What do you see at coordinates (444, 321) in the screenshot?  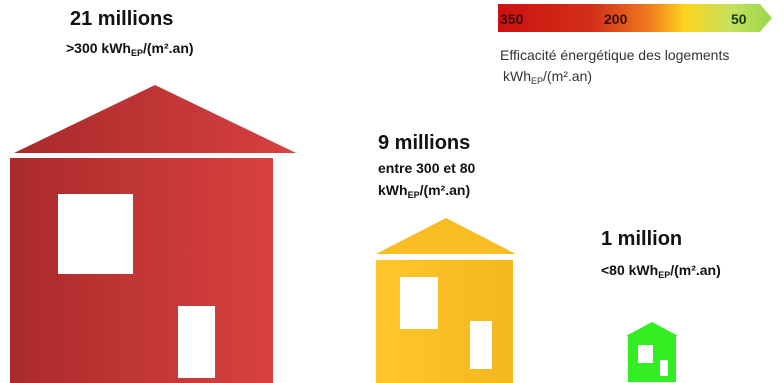 I see `medium-house-body` at bounding box center [444, 321].